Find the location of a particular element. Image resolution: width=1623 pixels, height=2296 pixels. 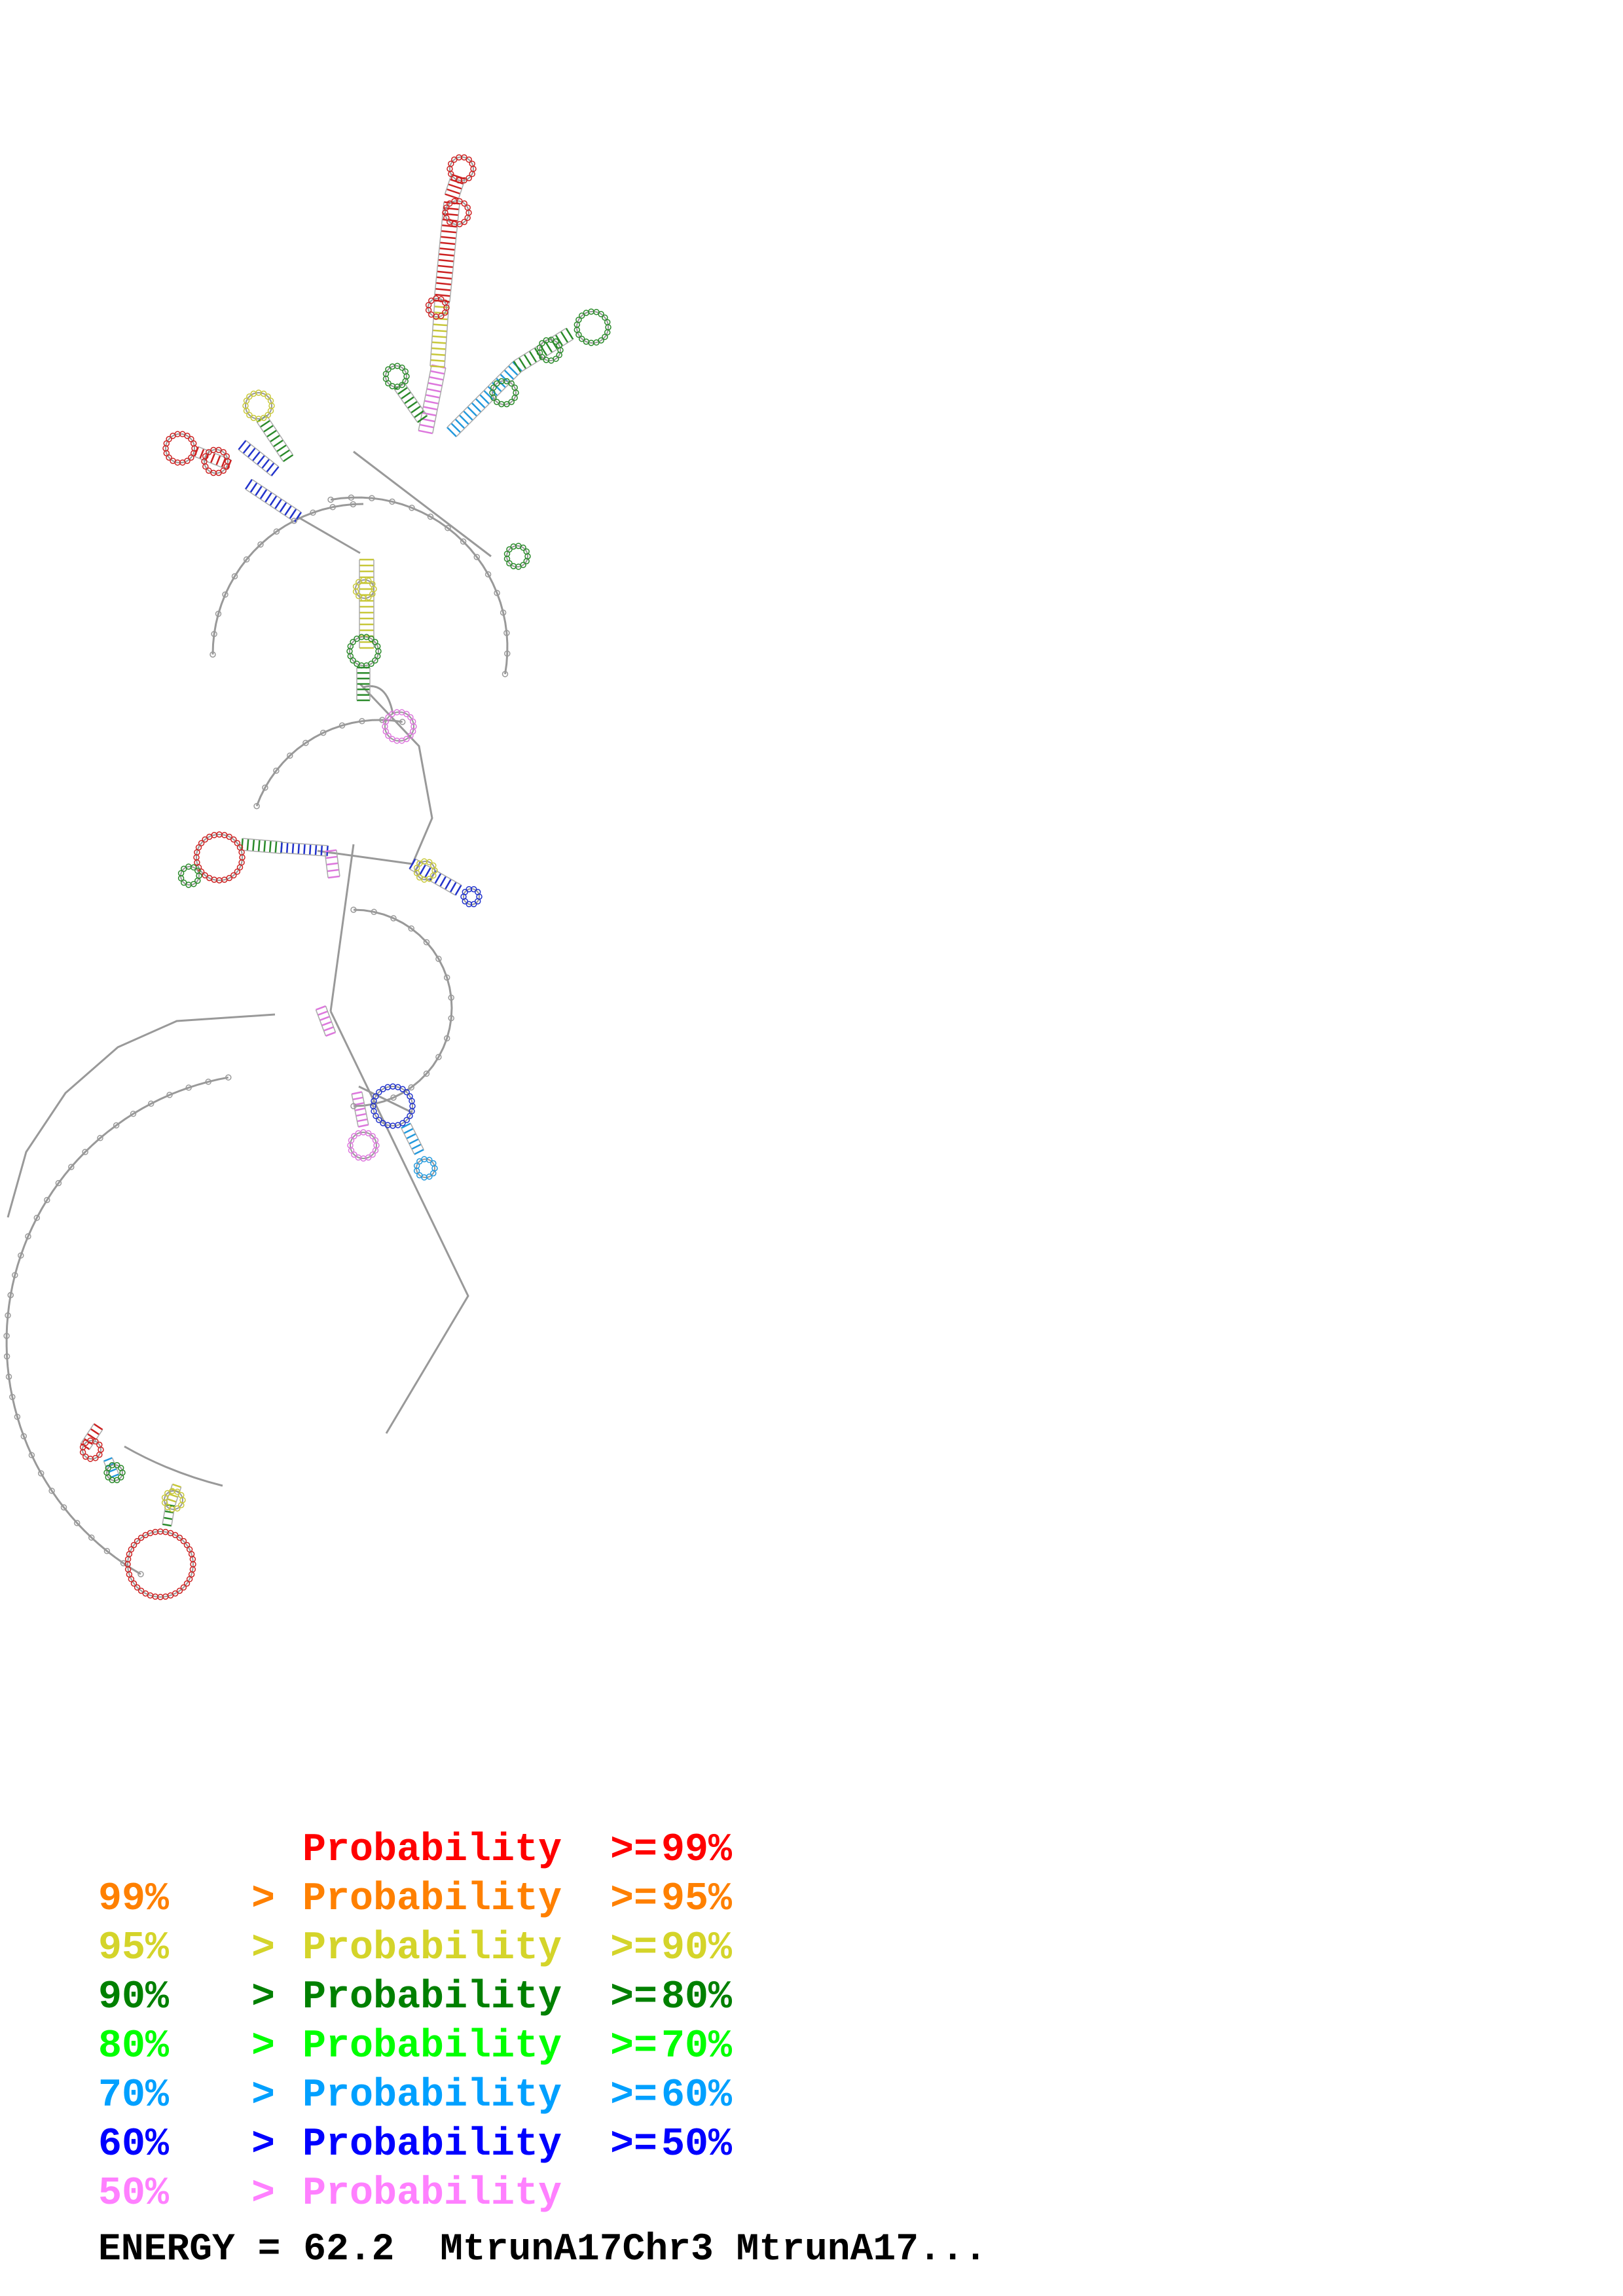

exterior-loop is located at coordinates (141, 1115).